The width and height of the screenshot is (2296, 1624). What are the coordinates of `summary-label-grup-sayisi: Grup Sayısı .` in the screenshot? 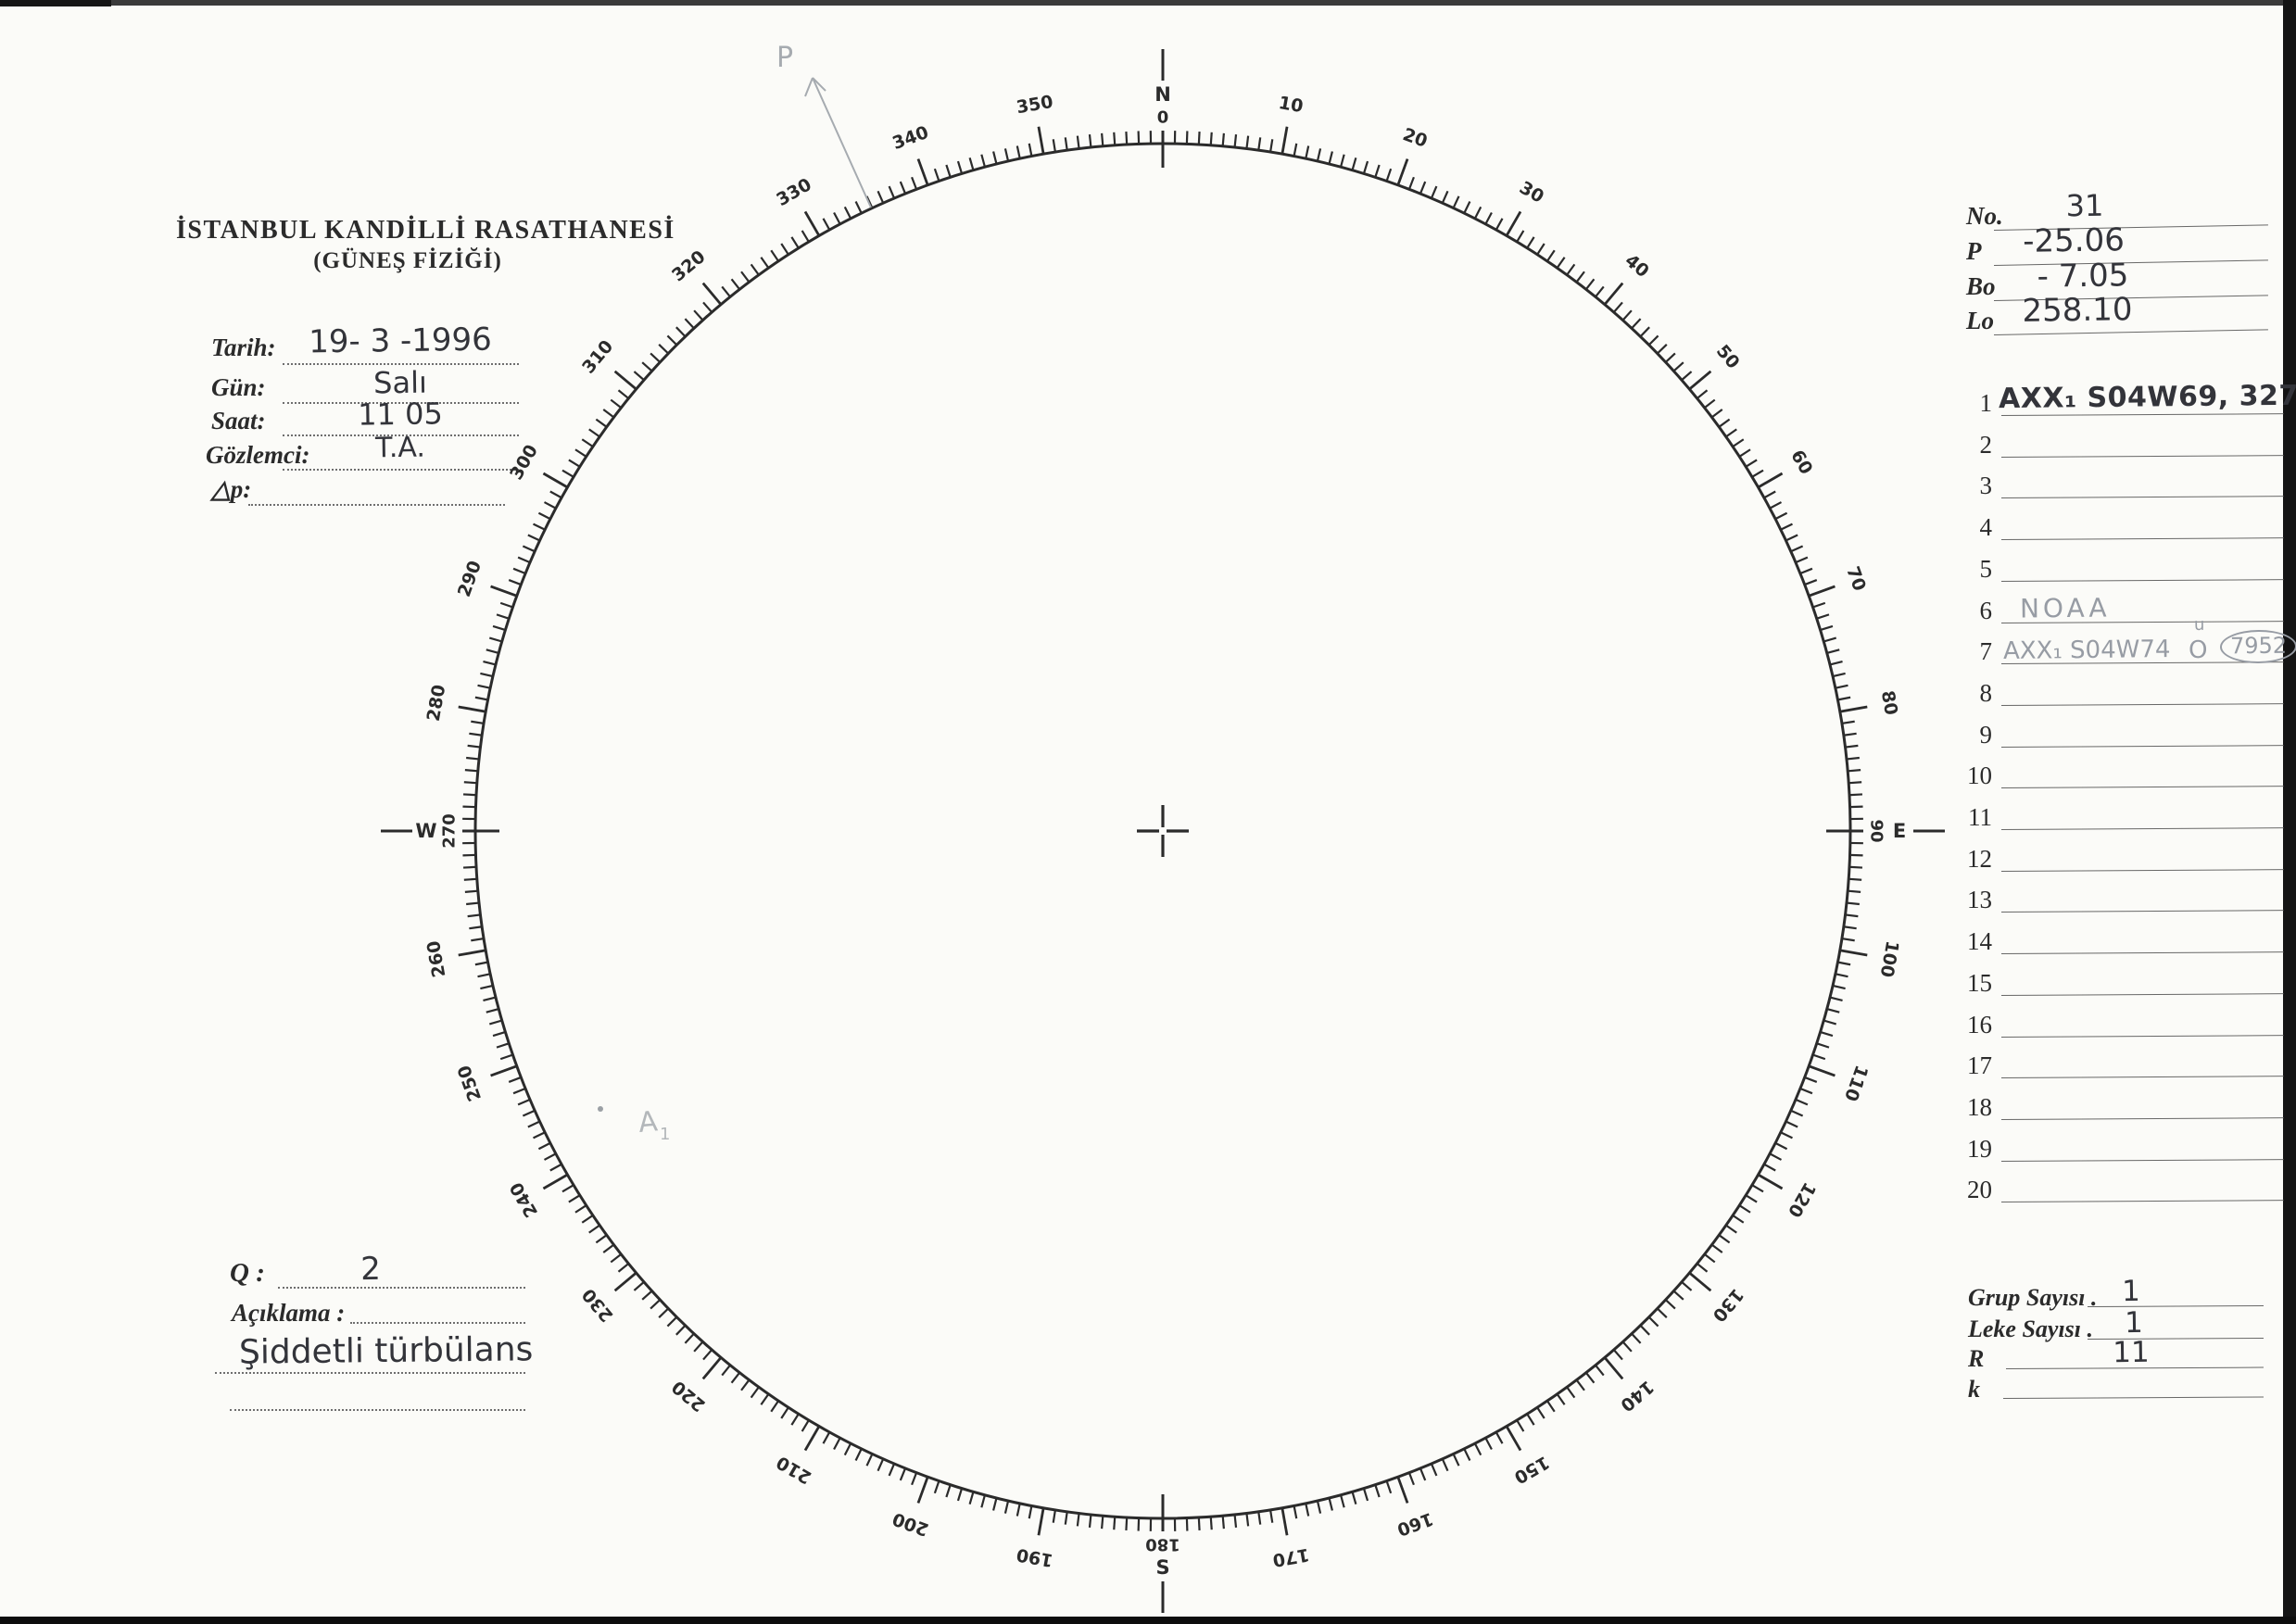 It's located at (2033, 1297).